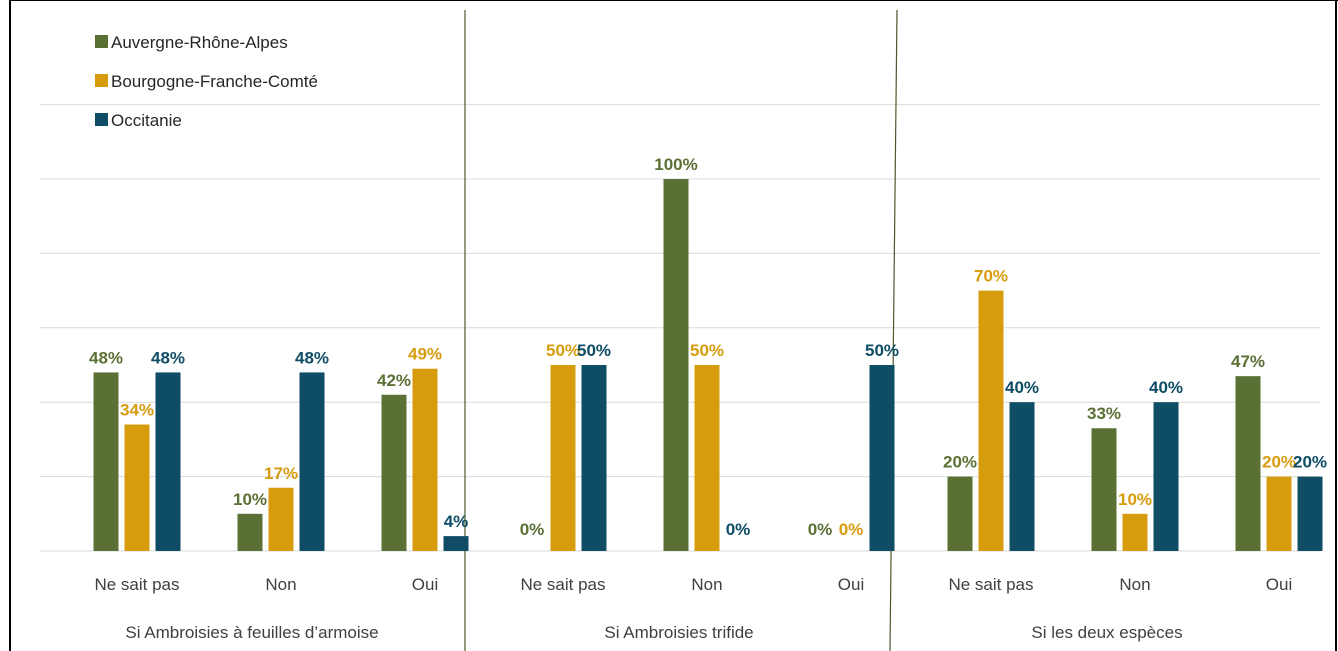  I want to click on legend-swatch-auvergne-rhone-alpes, so click(101, 41).